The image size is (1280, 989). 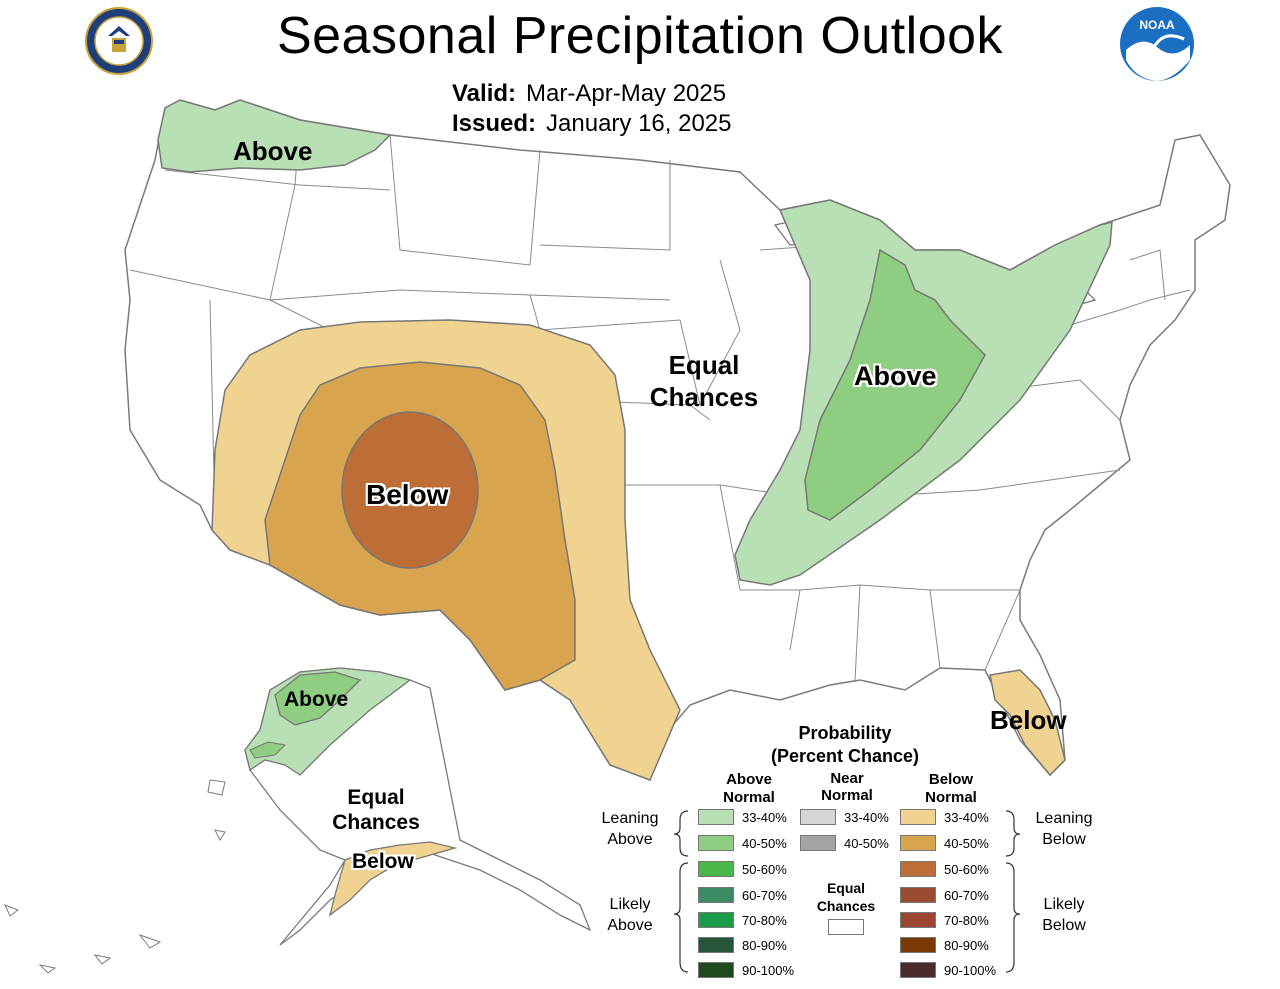 I want to click on leaning-above-2: Above, so click(x=630, y=839).